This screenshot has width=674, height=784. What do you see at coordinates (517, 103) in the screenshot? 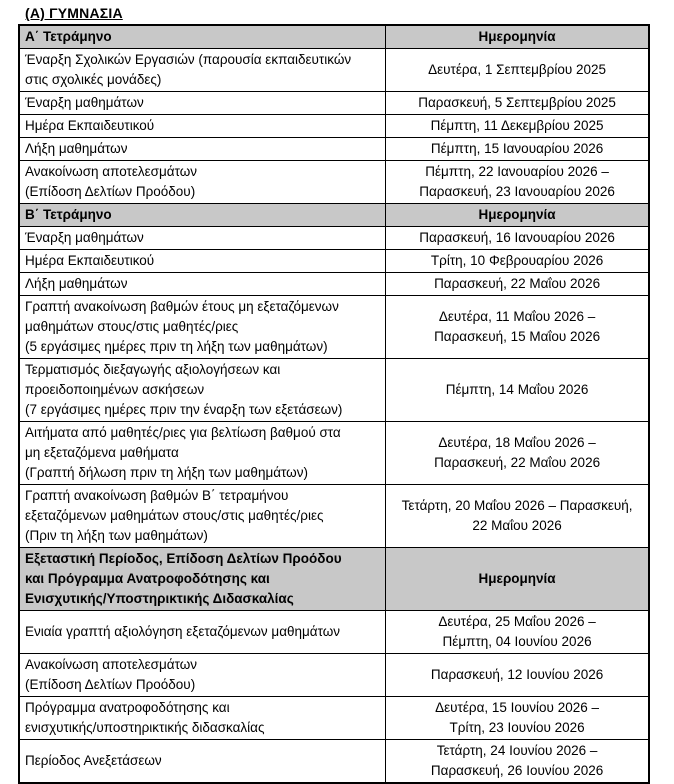
I see `date-cell: Παρασκευή, 5 Σεπτεμβρίου 2025` at bounding box center [517, 103].